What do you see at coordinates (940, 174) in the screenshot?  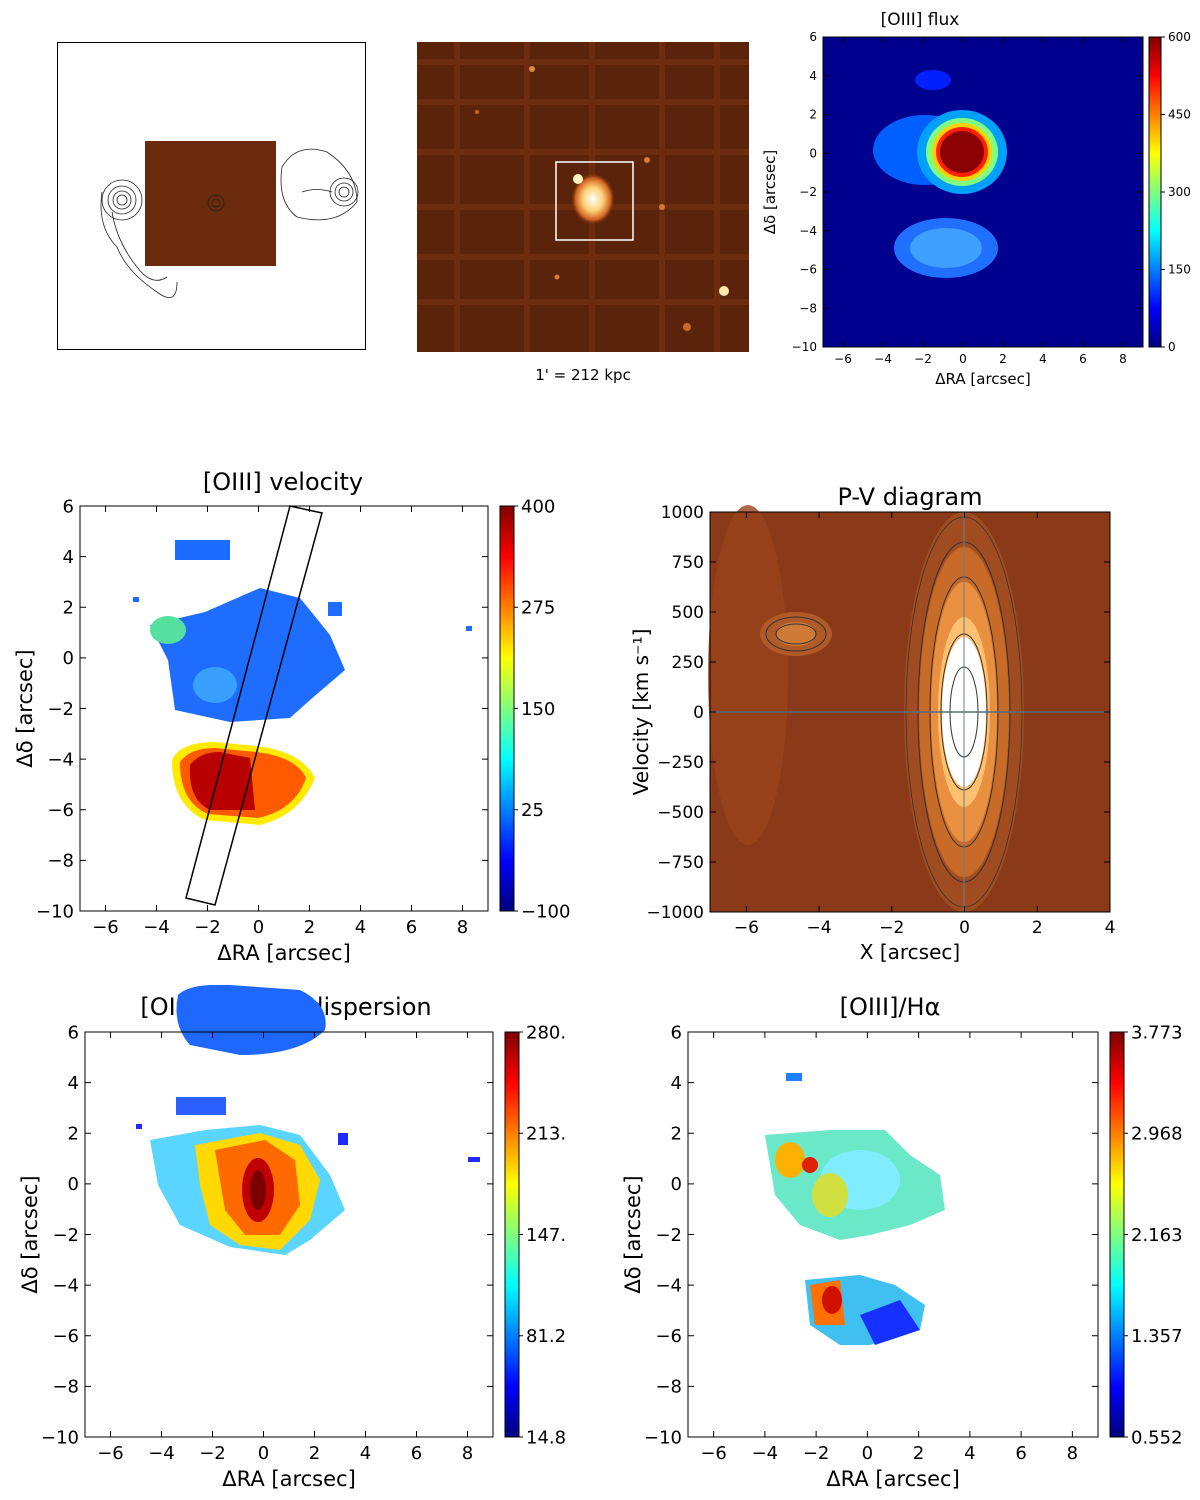 I see `flux-emission` at bounding box center [940, 174].